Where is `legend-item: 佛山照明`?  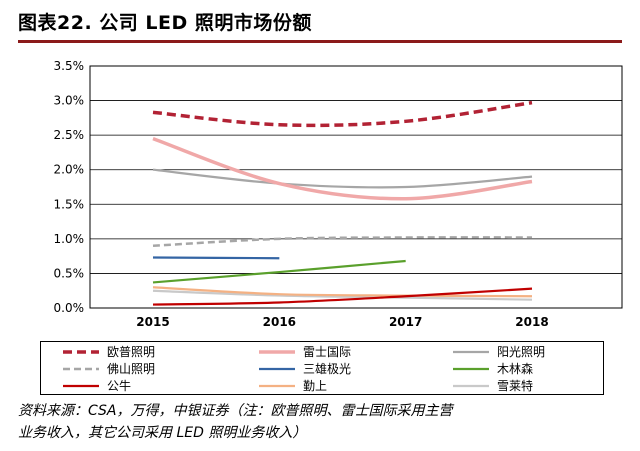
legend-item: 佛山照明 is located at coordinates (109, 368).